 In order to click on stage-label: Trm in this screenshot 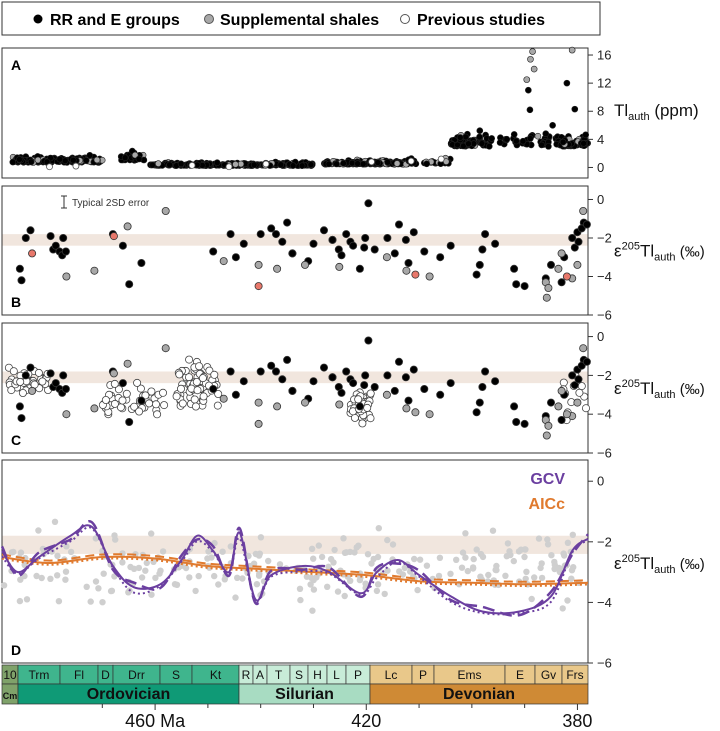, I will do `click(39, 675)`.